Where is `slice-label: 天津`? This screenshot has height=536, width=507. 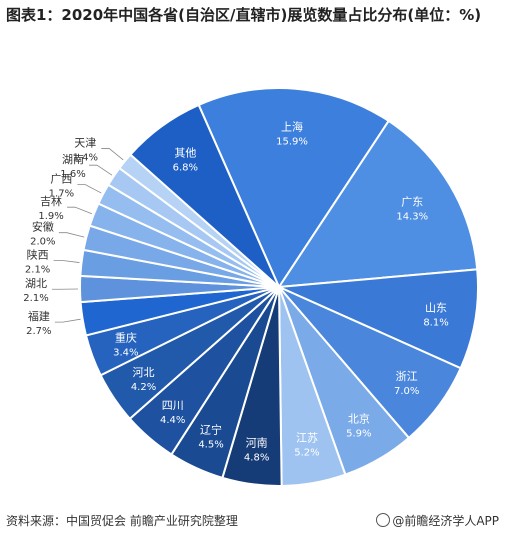 slice-label: 天津 is located at coordinates (85, 143).